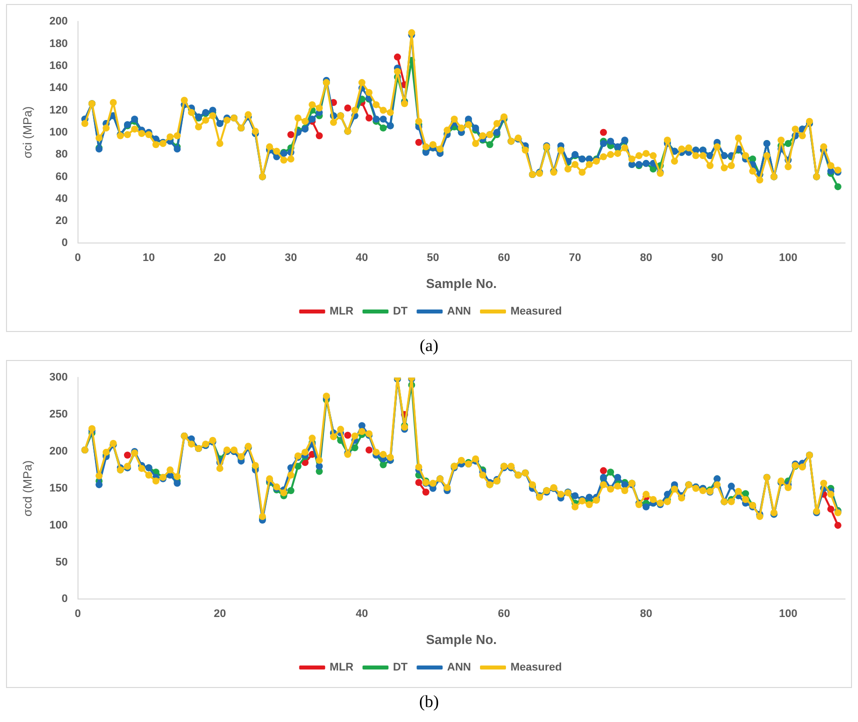  I want to click on y-tick-label: 160, so click(58, 66).